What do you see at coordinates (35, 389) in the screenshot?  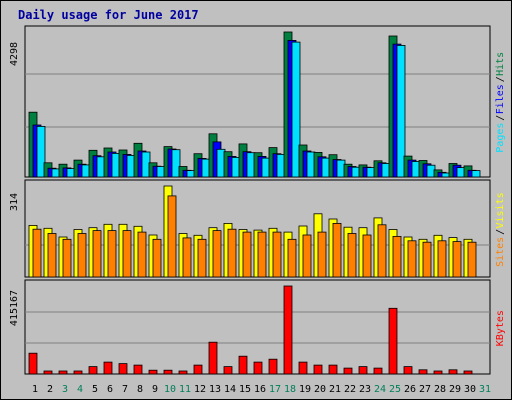 I see `x-tick-label-day-1: 1` at bounding box center [35, 389].